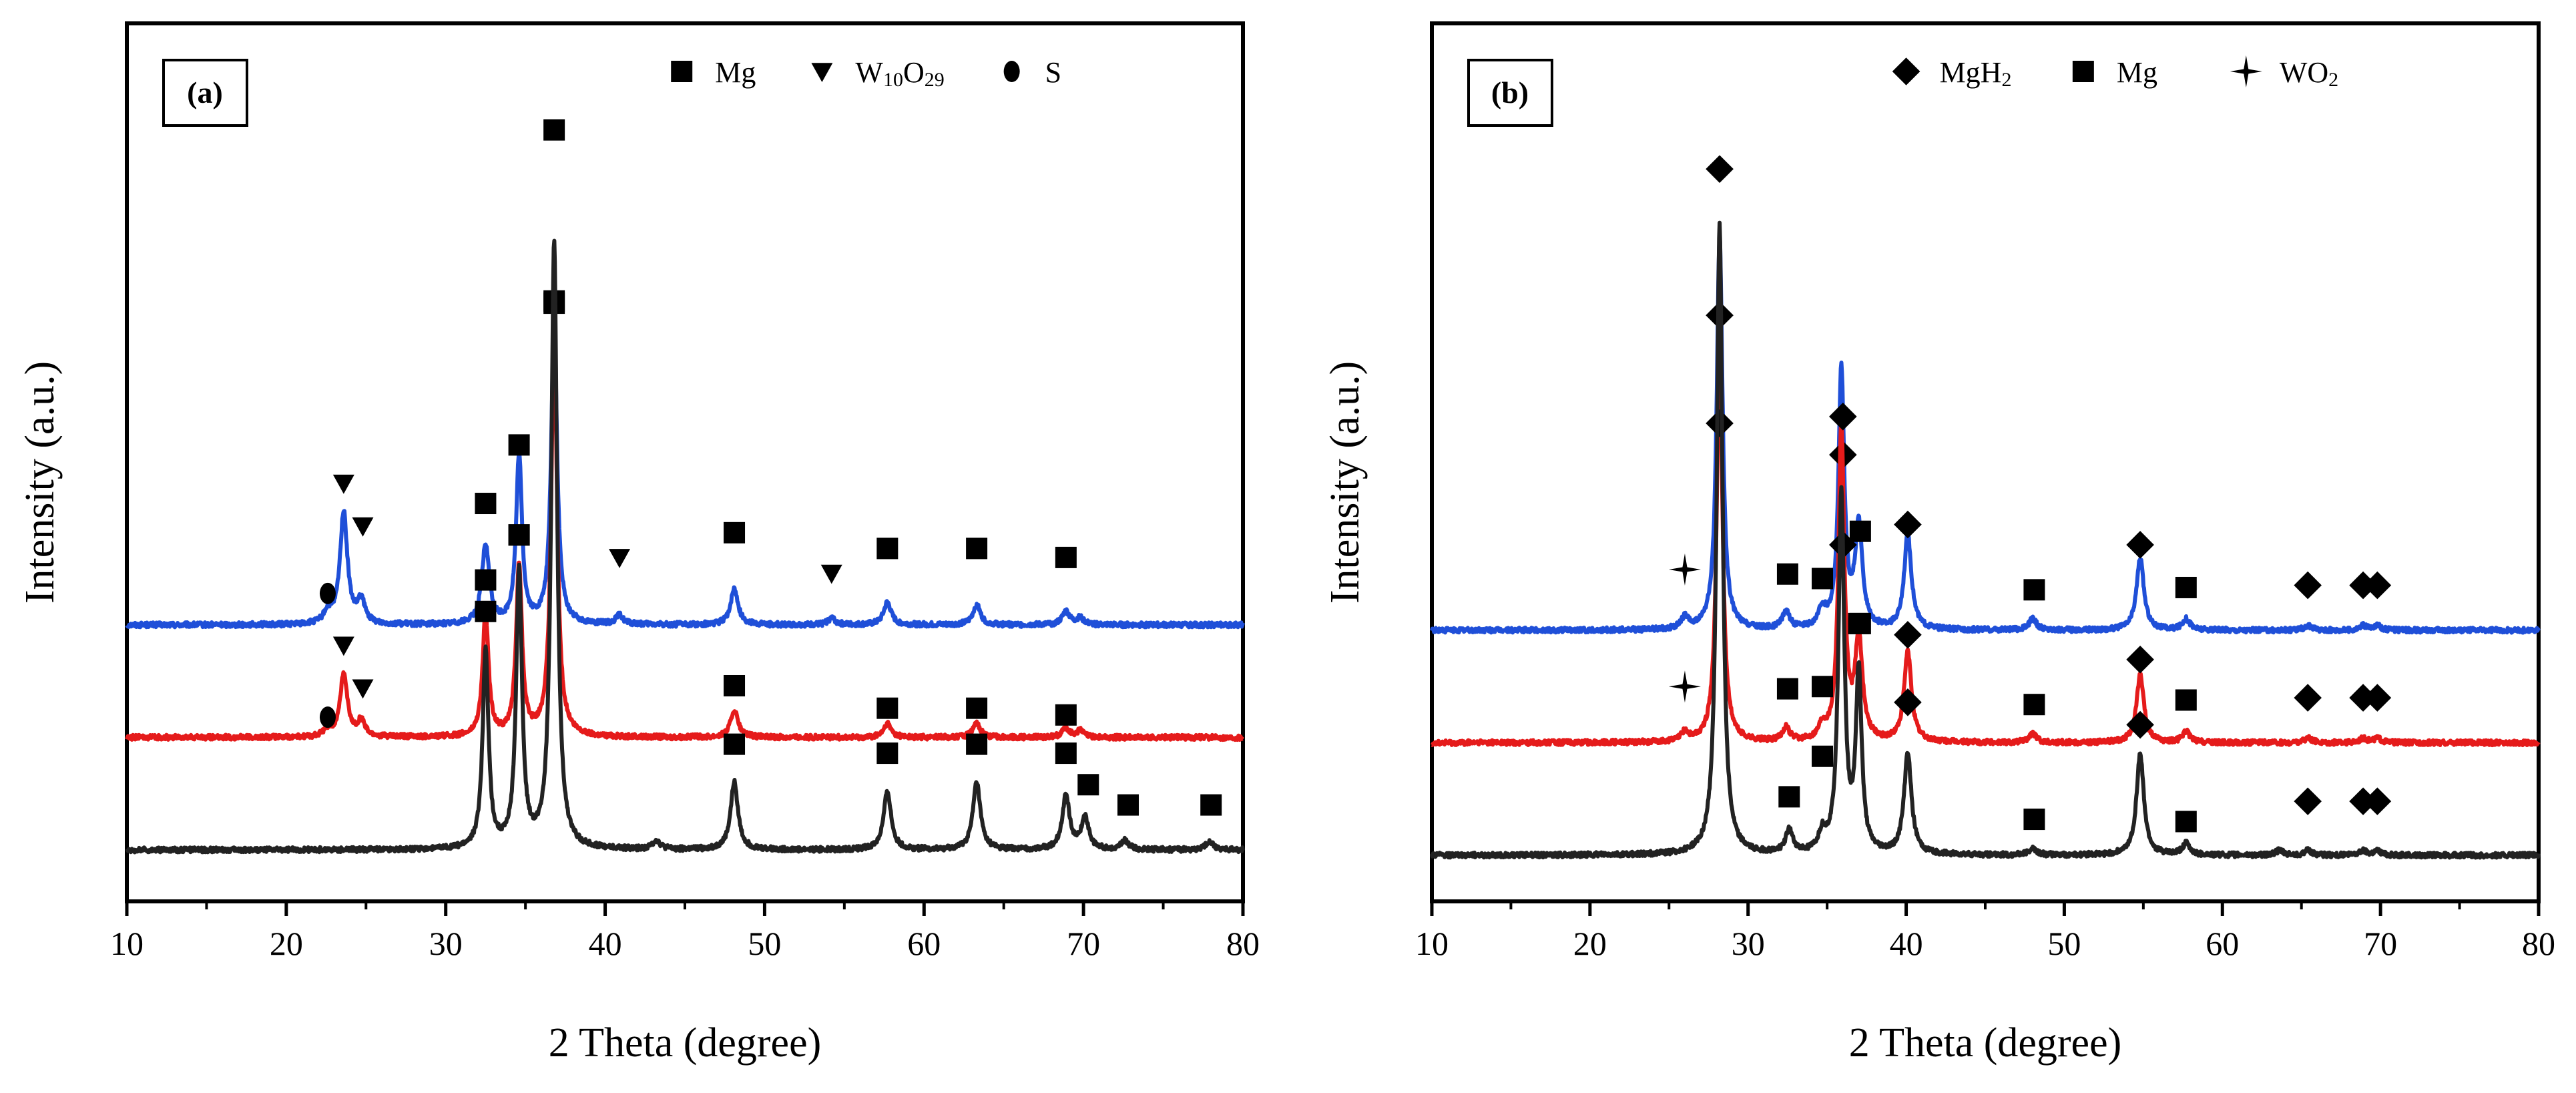 The image size is (2576, 1093). I want to click on legend-label: MgH2, so click(1976, 73).